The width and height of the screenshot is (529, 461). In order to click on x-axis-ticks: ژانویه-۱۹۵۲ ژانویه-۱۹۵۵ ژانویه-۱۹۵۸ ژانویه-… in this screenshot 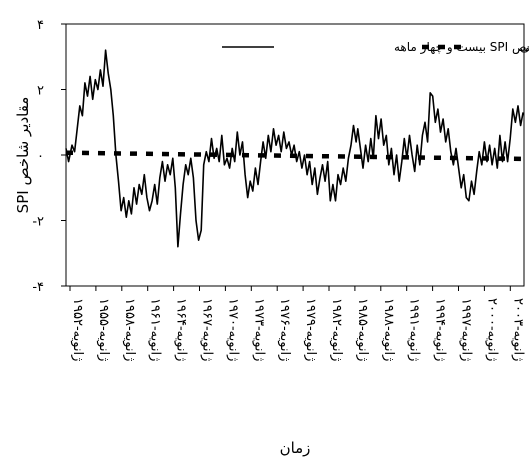, I will do `click(297, 323)`.